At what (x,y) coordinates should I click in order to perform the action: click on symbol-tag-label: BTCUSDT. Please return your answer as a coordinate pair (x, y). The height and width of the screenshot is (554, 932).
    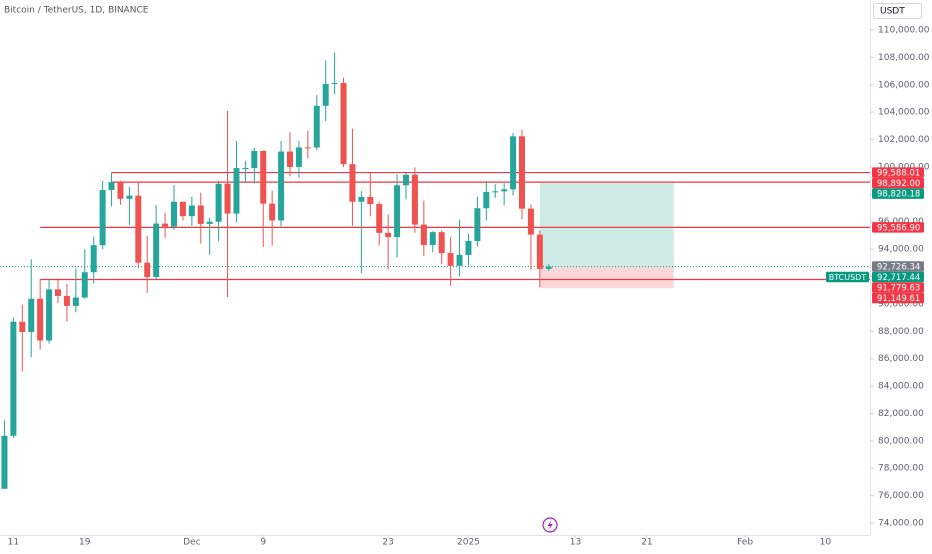
    Looking at the image, I should click on (848, 277).